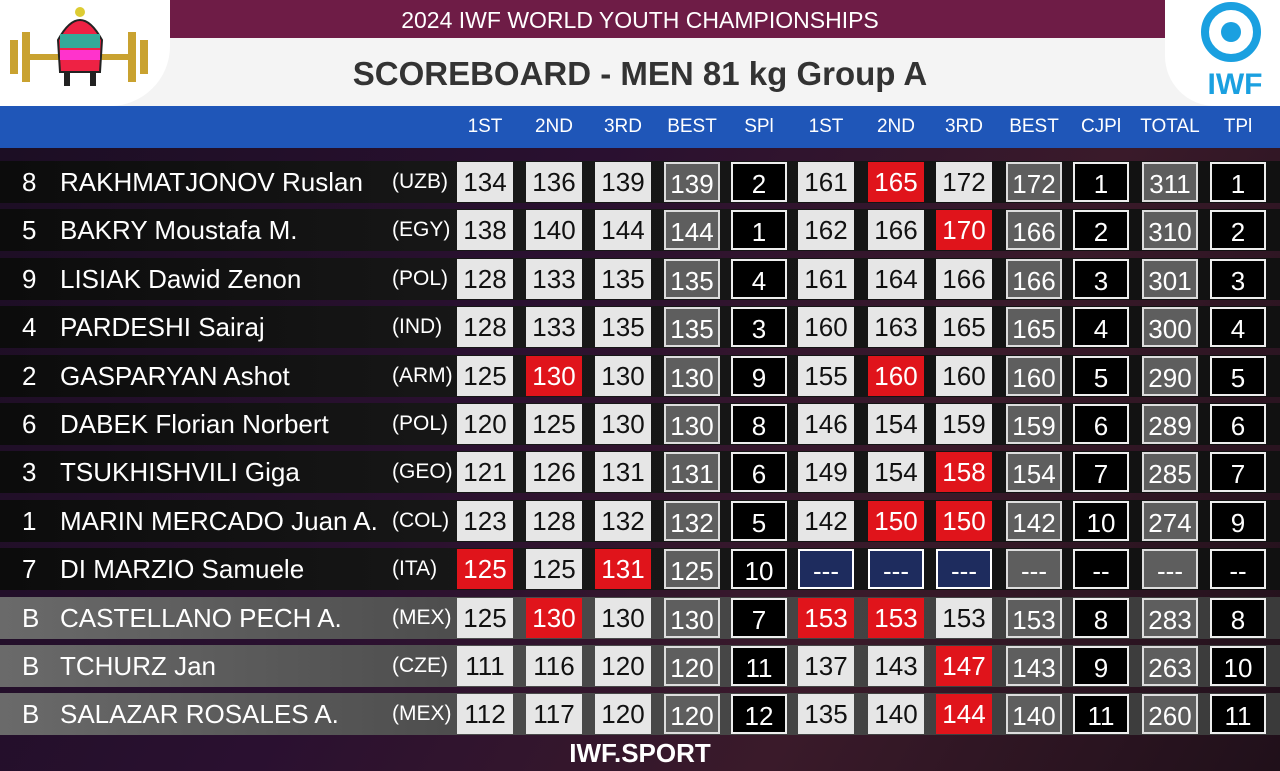 The width and height of the screenshot is (1280, 771). Describe the element at coordinates (1034, 230) in the screenshot. I see `best-cell: 166` at that location.